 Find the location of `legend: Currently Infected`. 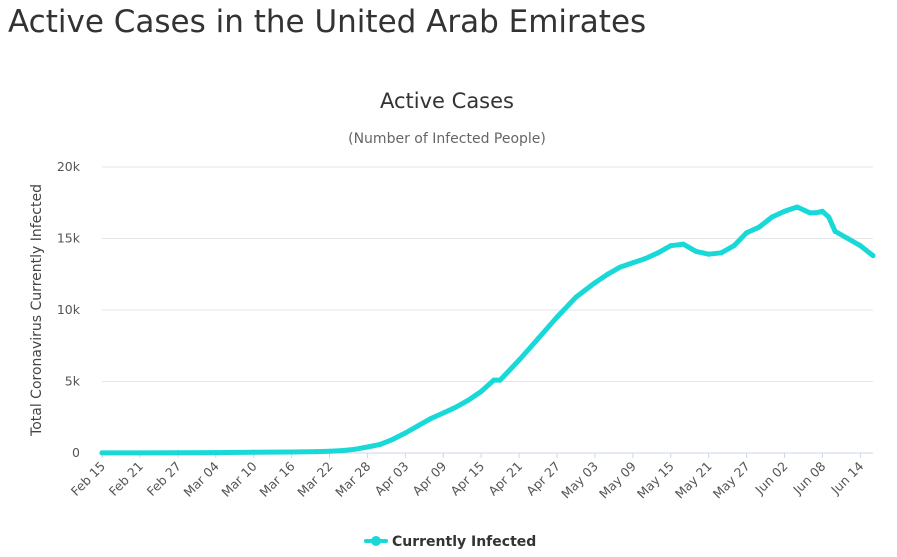

legend: Currently Infected is located at coordinates (450, 542).